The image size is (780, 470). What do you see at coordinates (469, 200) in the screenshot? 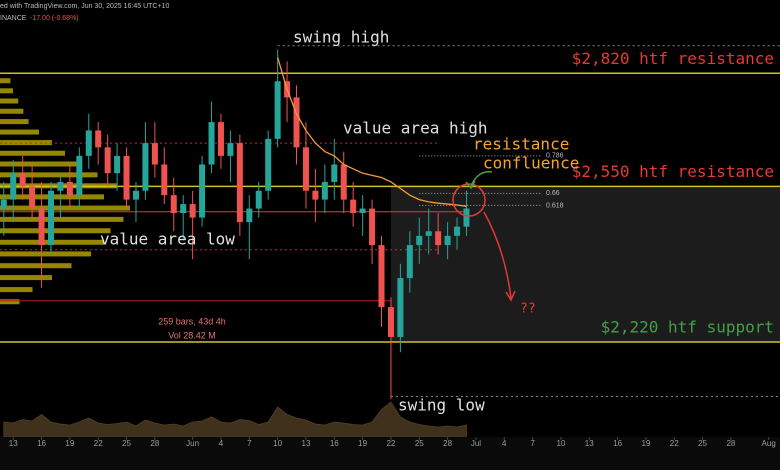
I see `circle-highlight` at bounding box center [469, 200].